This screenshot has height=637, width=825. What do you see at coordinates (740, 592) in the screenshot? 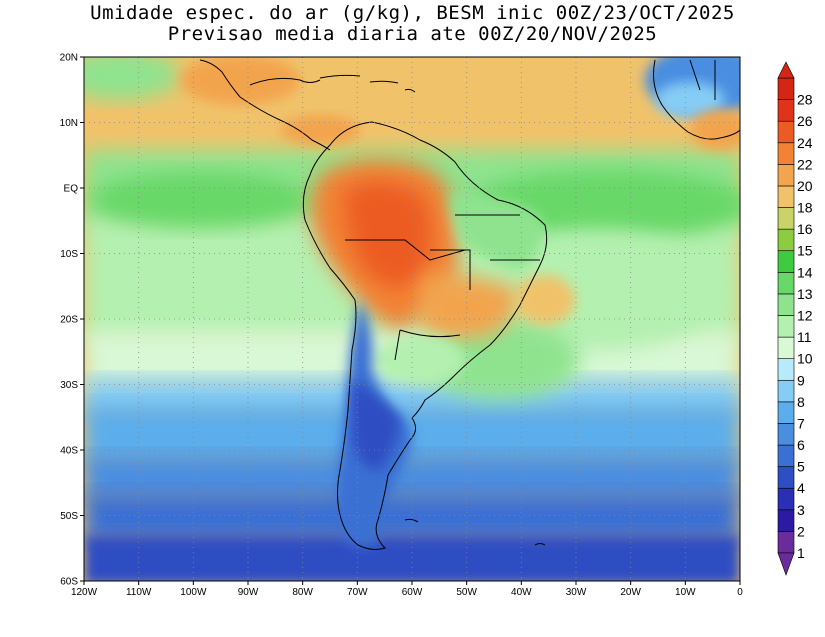
I see `lon-tick-label: 0` at bounding box center [740, 592].